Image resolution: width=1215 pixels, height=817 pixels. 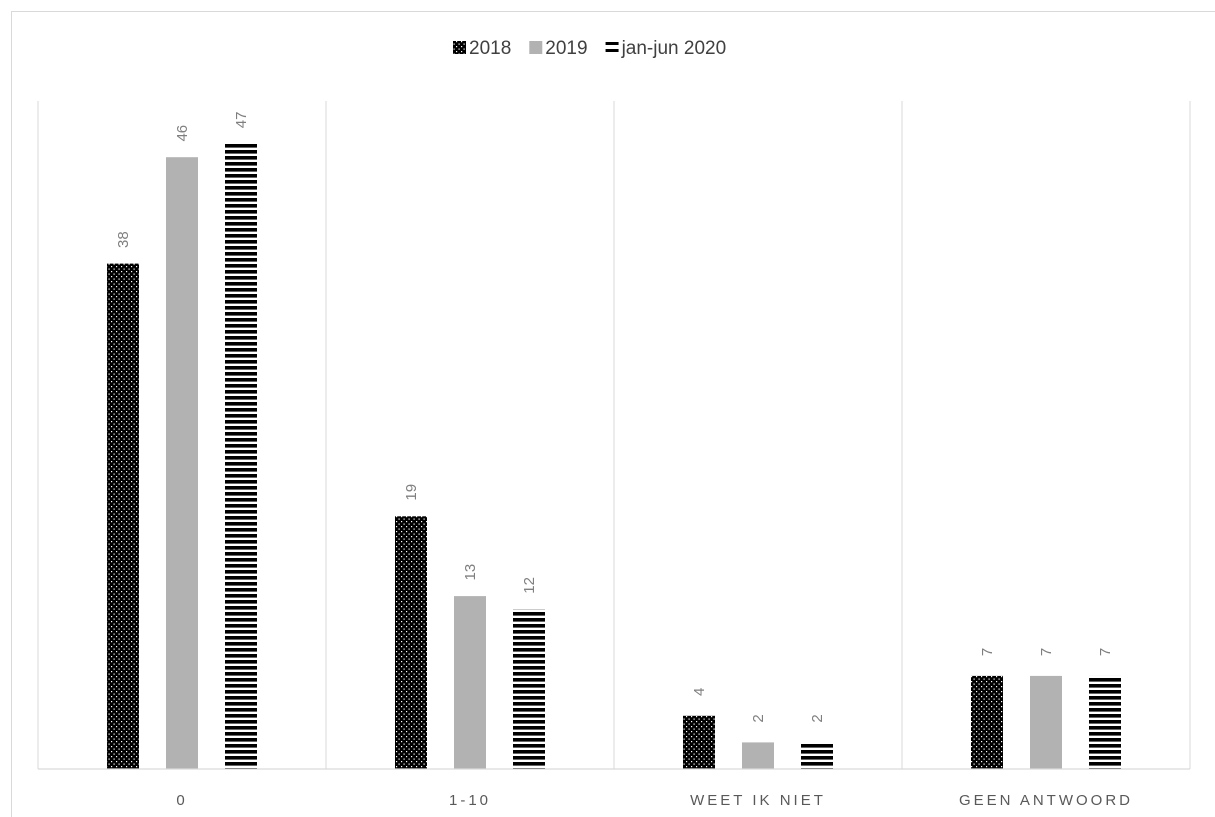 What do you see at coordinates (589, 48) in the screenshot?
I see `legend: 2018 2019 jan-jun 2020` at bounding box center [589, 48].